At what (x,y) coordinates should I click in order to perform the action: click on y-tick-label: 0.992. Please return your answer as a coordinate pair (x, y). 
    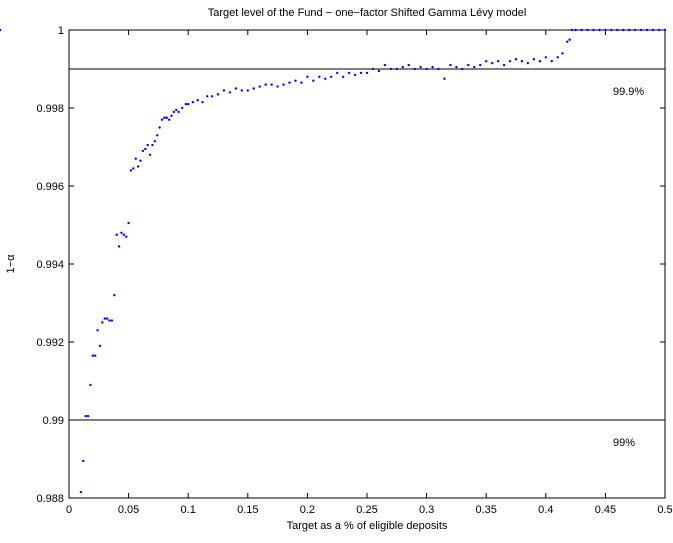
    Looking at the image, I should click on (50, 343).